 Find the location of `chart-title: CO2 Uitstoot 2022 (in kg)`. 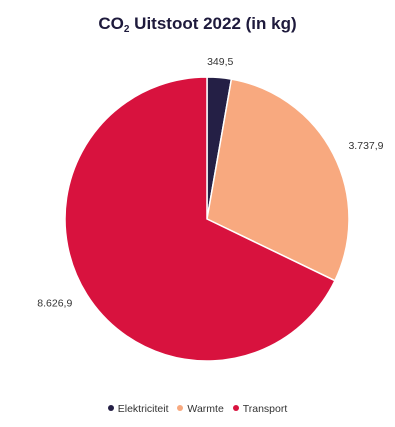

chart-title: CO2 Uitstoot 2022 (in kg) is located at coordinates (197, 24).